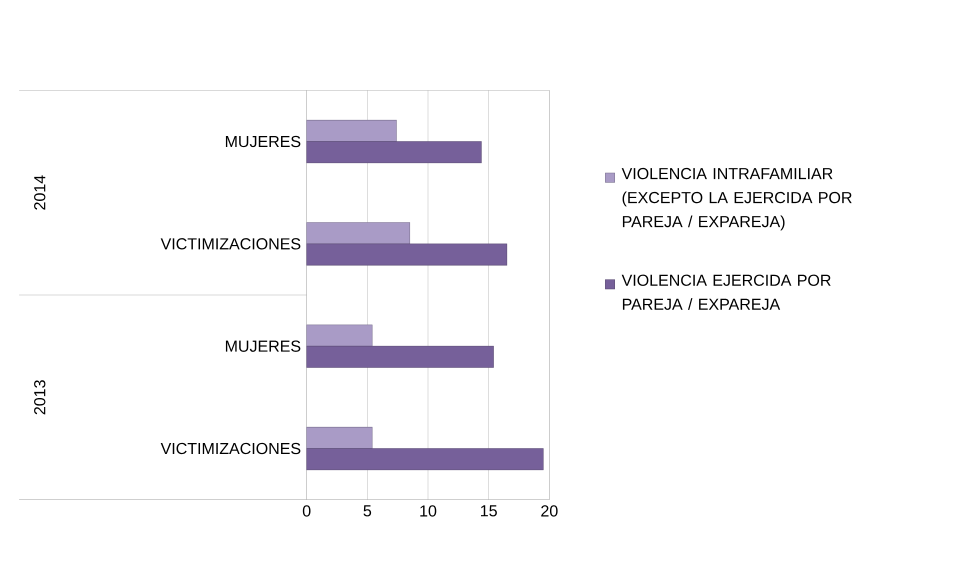 This screenshot has width=955, height=581. I want to click on x-tick-label: 15, so click(488, 510).